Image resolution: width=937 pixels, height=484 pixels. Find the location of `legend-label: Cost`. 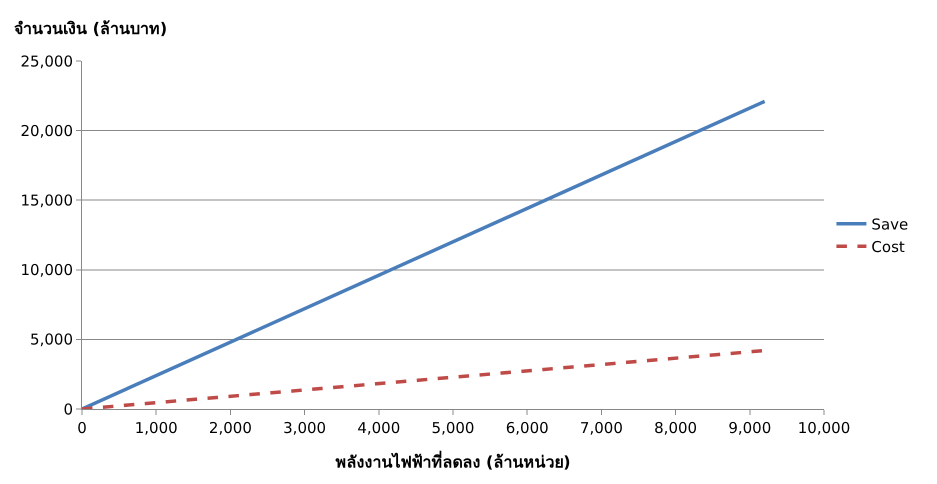

legend-label: Cost is located at coordinates (888, 247).